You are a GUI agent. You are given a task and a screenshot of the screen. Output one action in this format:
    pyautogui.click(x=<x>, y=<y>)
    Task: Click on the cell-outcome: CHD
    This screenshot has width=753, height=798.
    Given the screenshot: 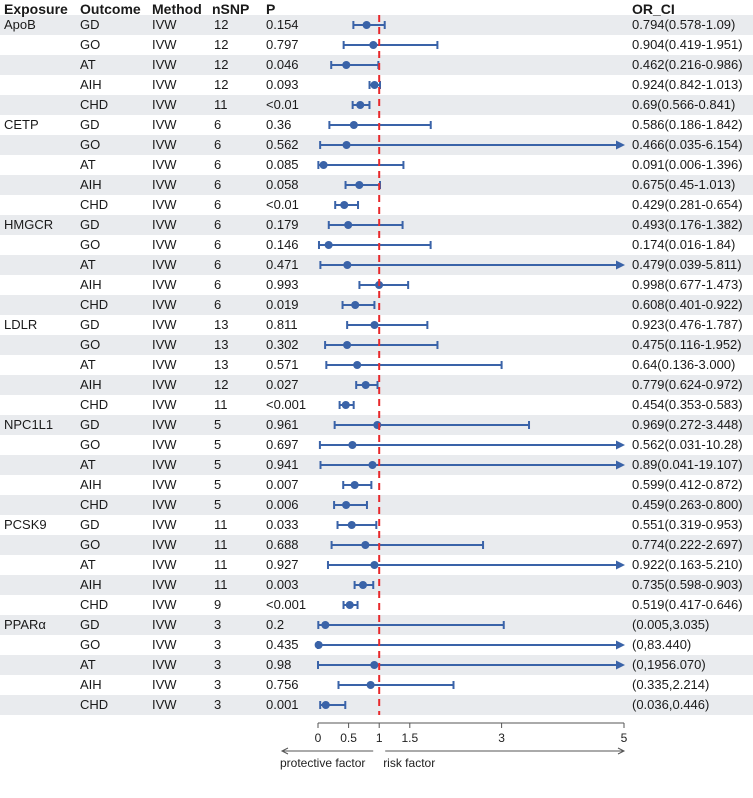 What is the action you would take?
    pyautogui.click(x=94, y=104)
    